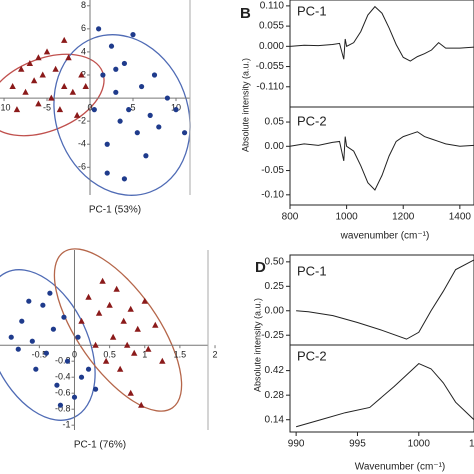  What do you see at coordinates (471, 444) in the screenshot?
I see `x-tick-label: 1005` at bounding box center [471, 444].